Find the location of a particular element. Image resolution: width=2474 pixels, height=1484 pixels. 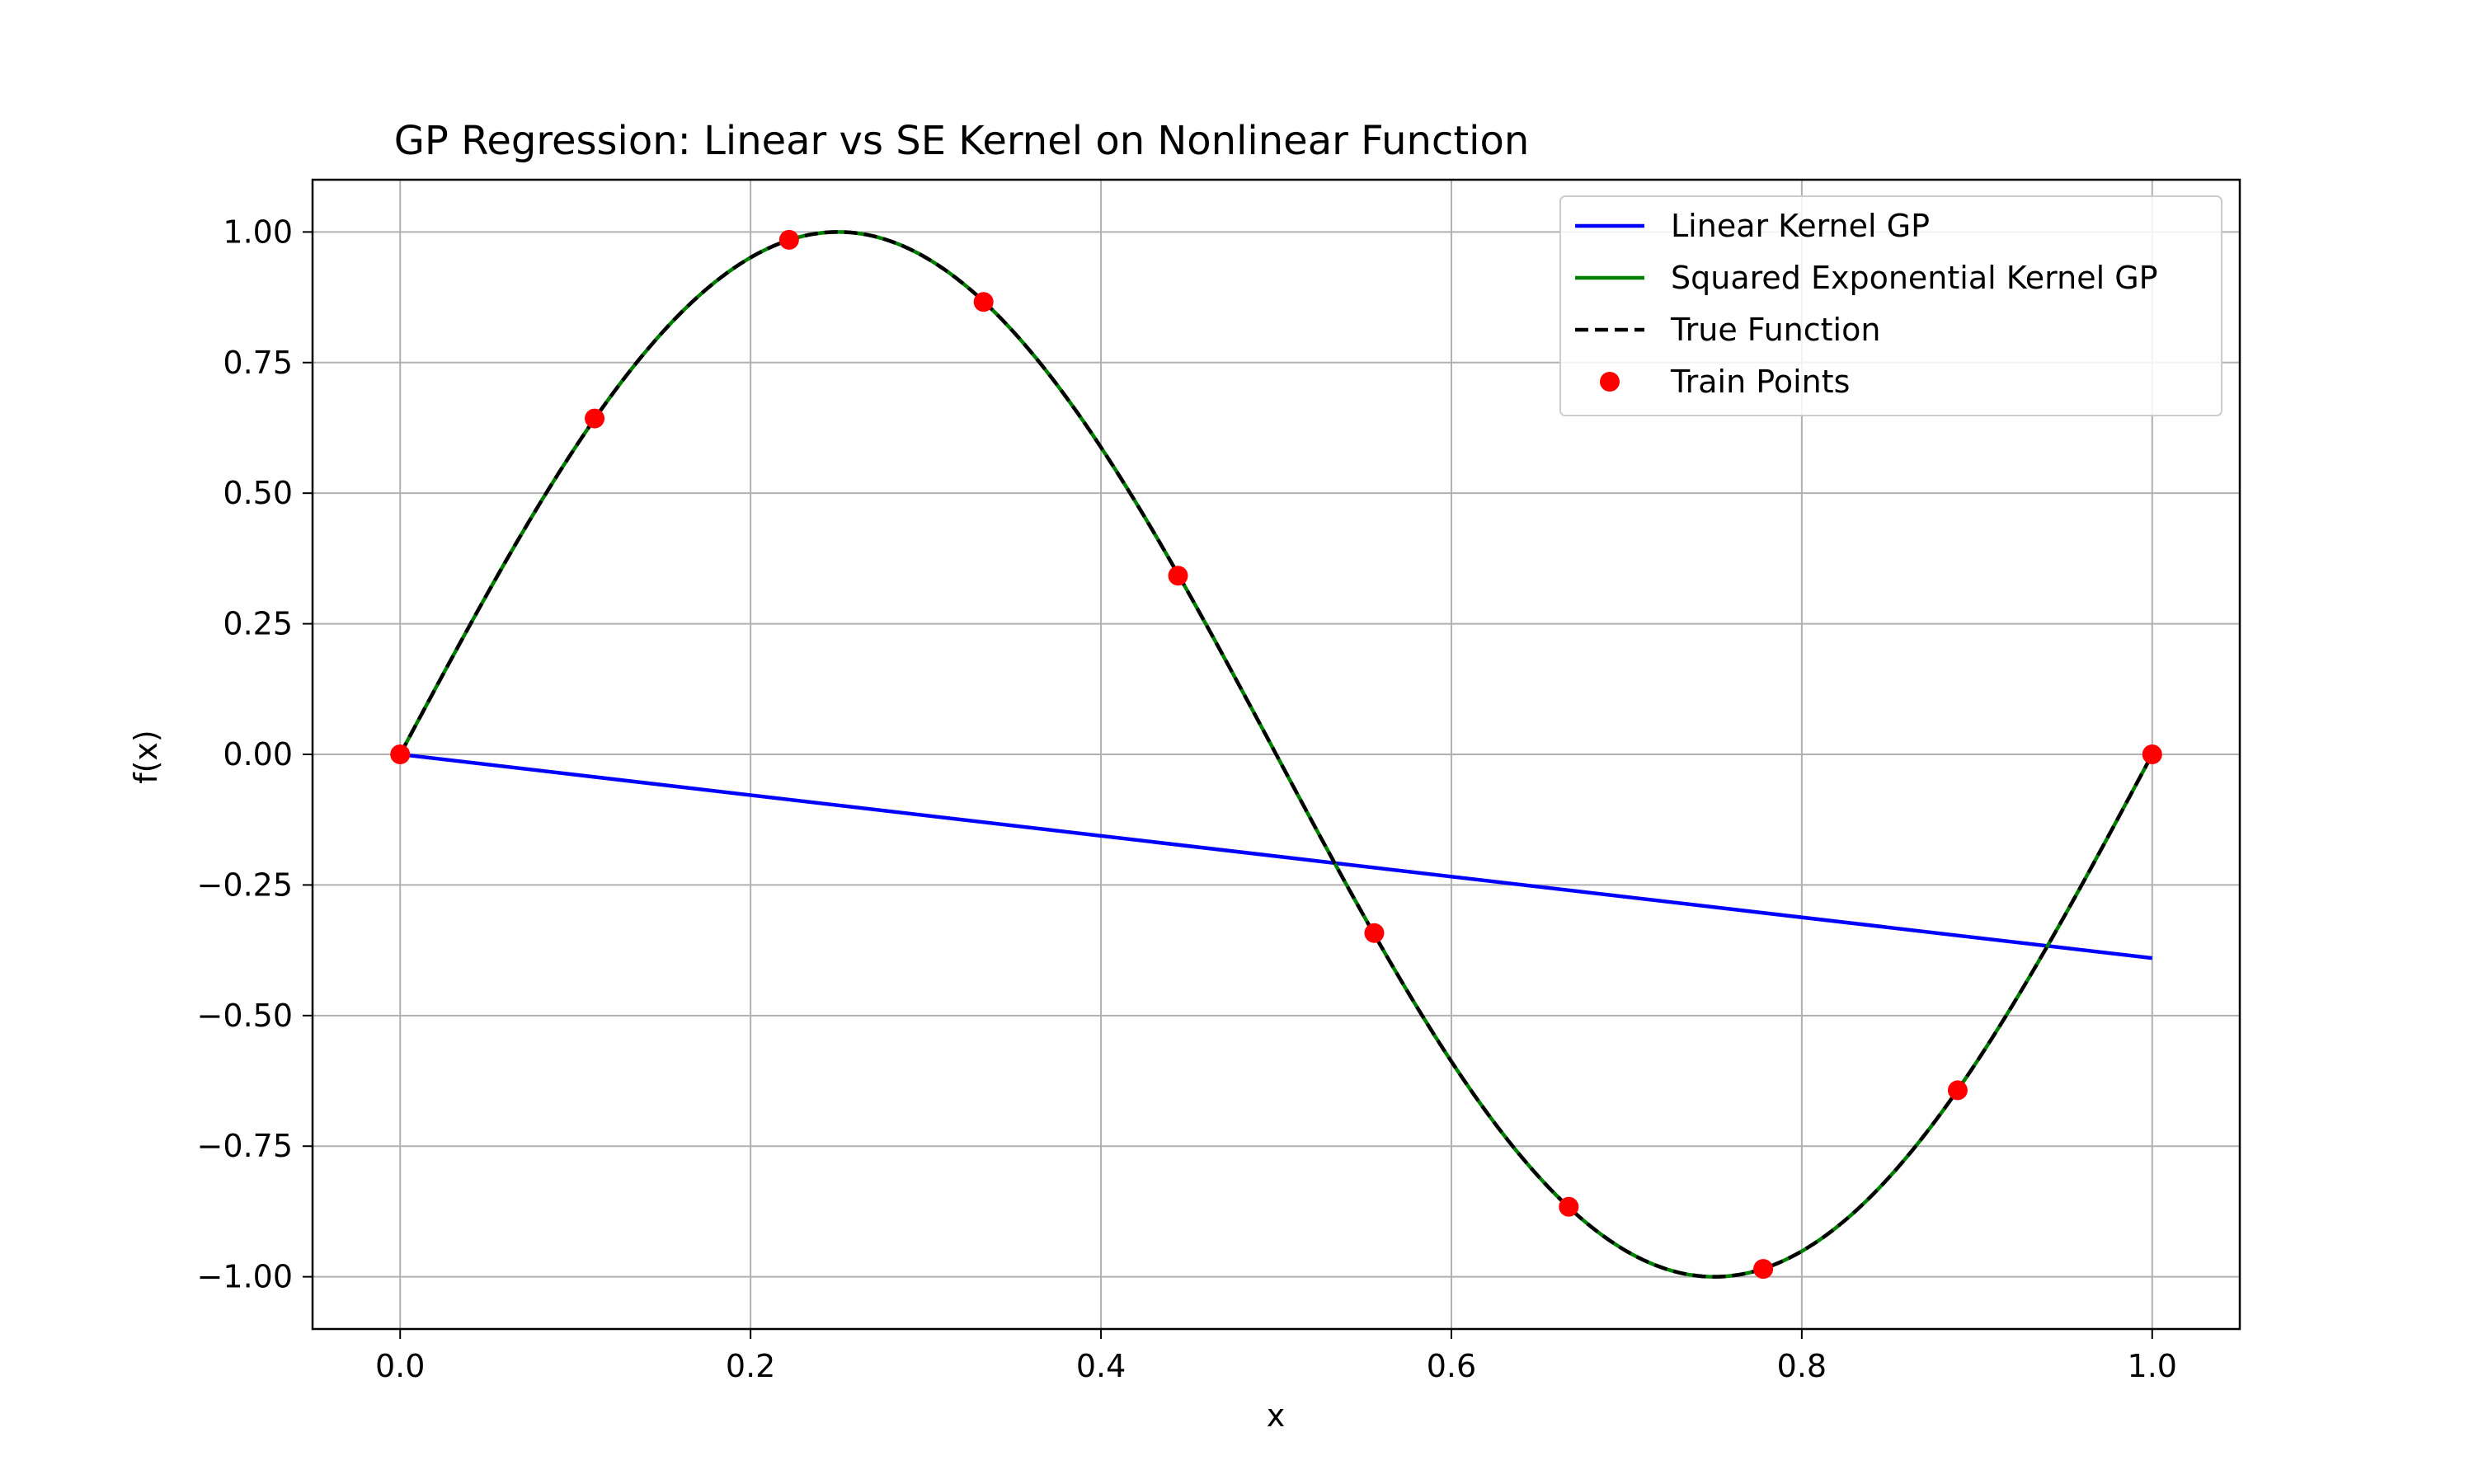

x-axis-label: x is located at coordinates (1276, 1415).